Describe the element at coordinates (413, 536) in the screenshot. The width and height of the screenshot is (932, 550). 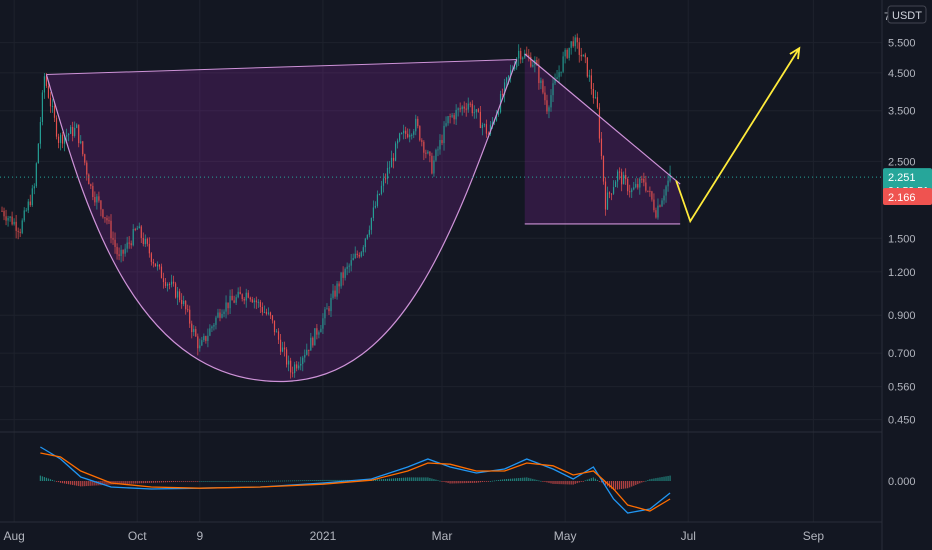
I see `time-axis: Aug Oct 9 2021 Mar May Jul Sep` at that location.